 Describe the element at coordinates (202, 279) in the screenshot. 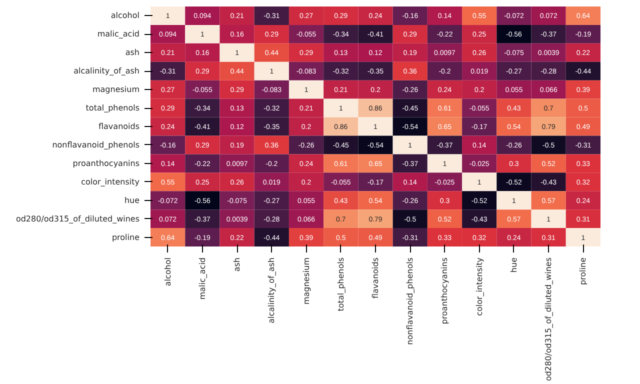

I see `x-tick-label: malic_acid` at that location.